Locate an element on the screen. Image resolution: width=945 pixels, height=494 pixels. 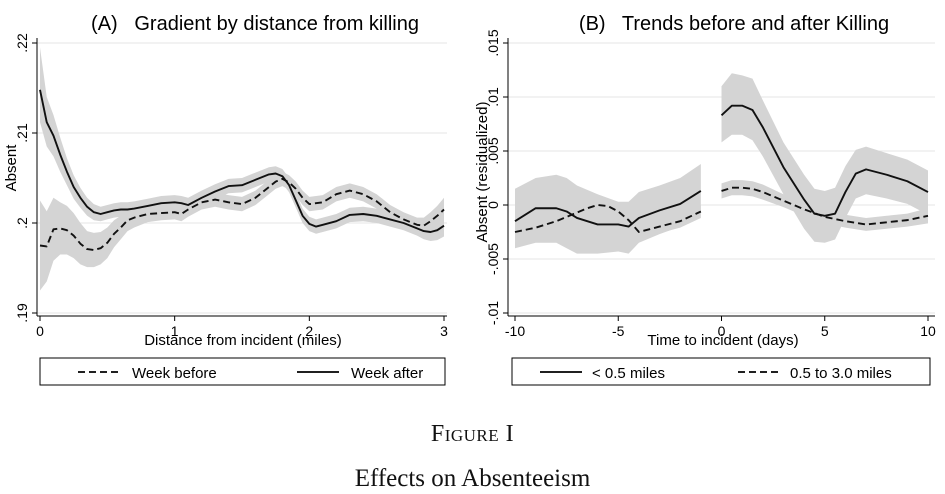
y-tick-label: .22 is located at coordinates (22, 43).